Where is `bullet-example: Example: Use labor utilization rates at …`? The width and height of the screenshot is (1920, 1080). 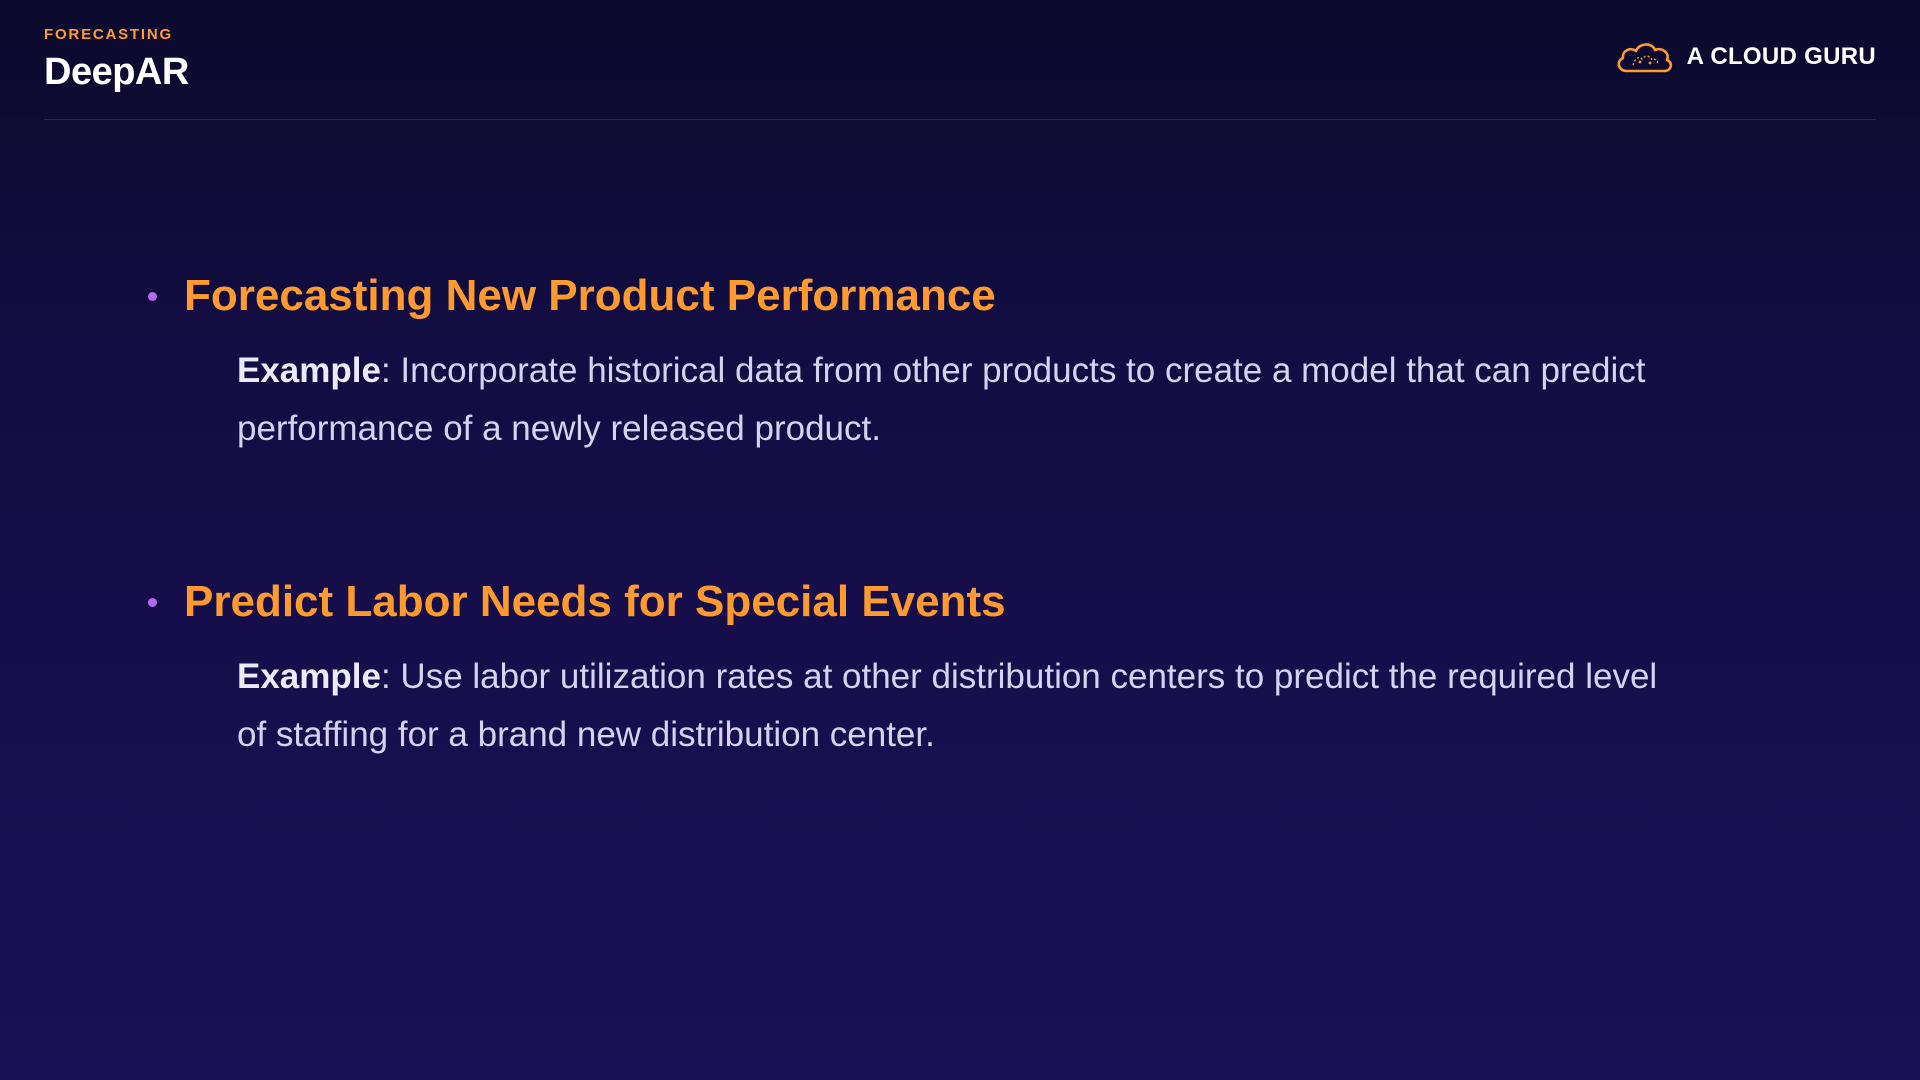
bullet-example: Example: Use labor utilization rates at … is located at coordinates (962, 706).